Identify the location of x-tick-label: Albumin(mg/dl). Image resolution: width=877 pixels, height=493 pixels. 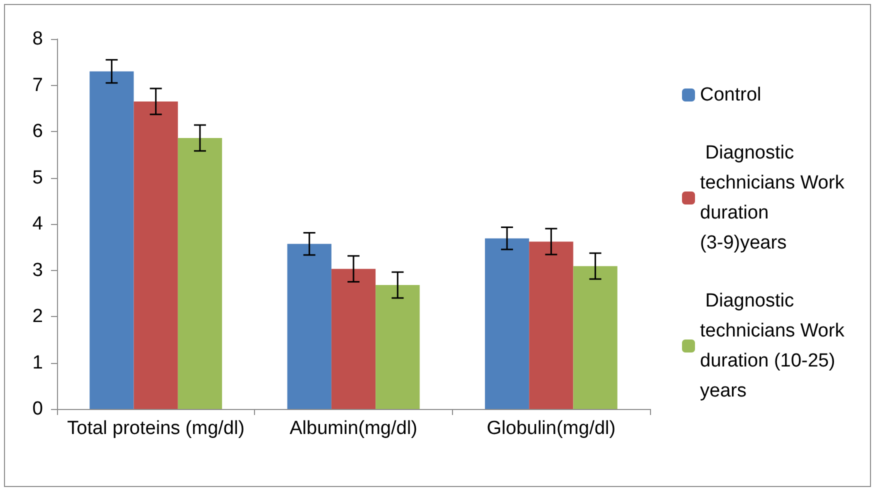
(354, 428).